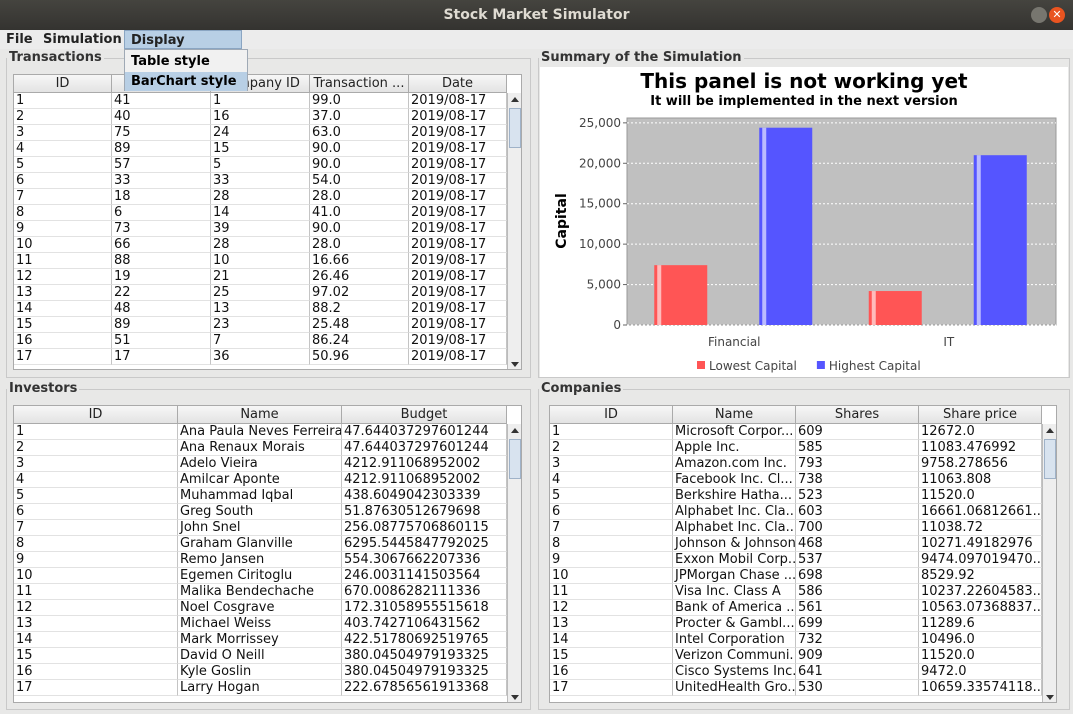 The height and width of the screenshot is (714, 1073). I want to click on table-cell: 17, so click(611, 688).